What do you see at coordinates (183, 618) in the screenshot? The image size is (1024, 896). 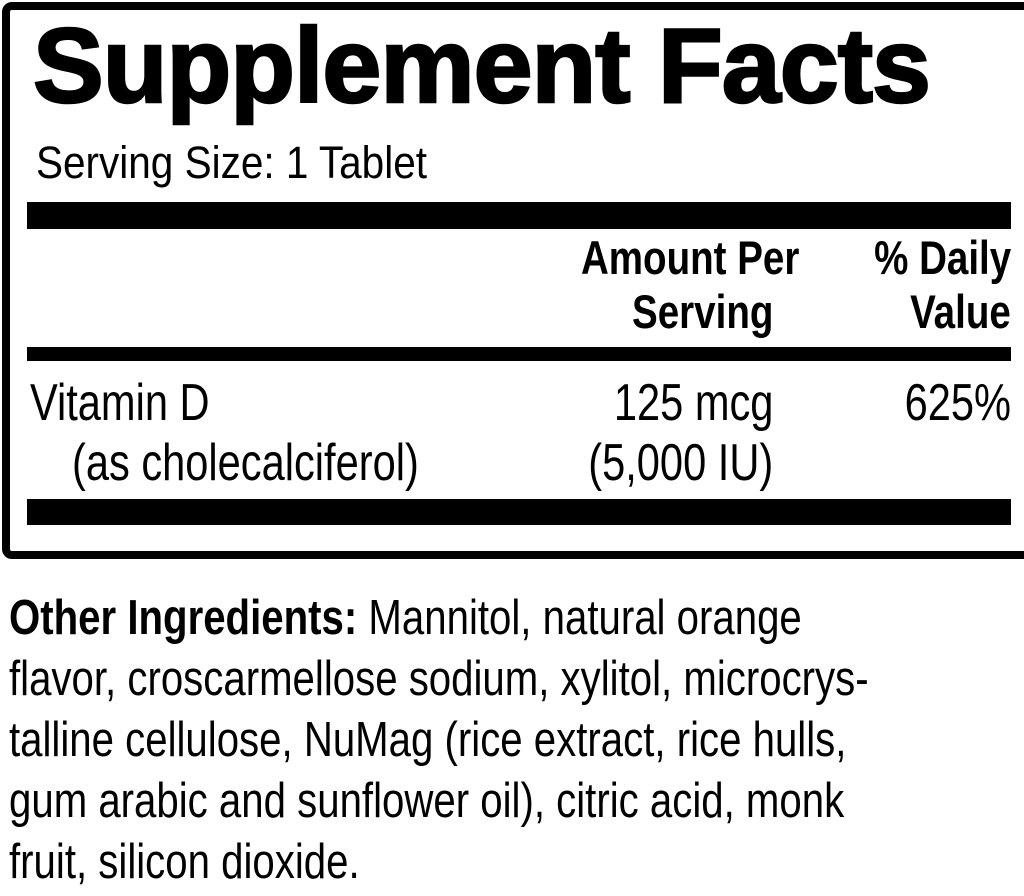 I see `other-ingredients-label: Other Ingredients:` at bounding box center [183, 618].